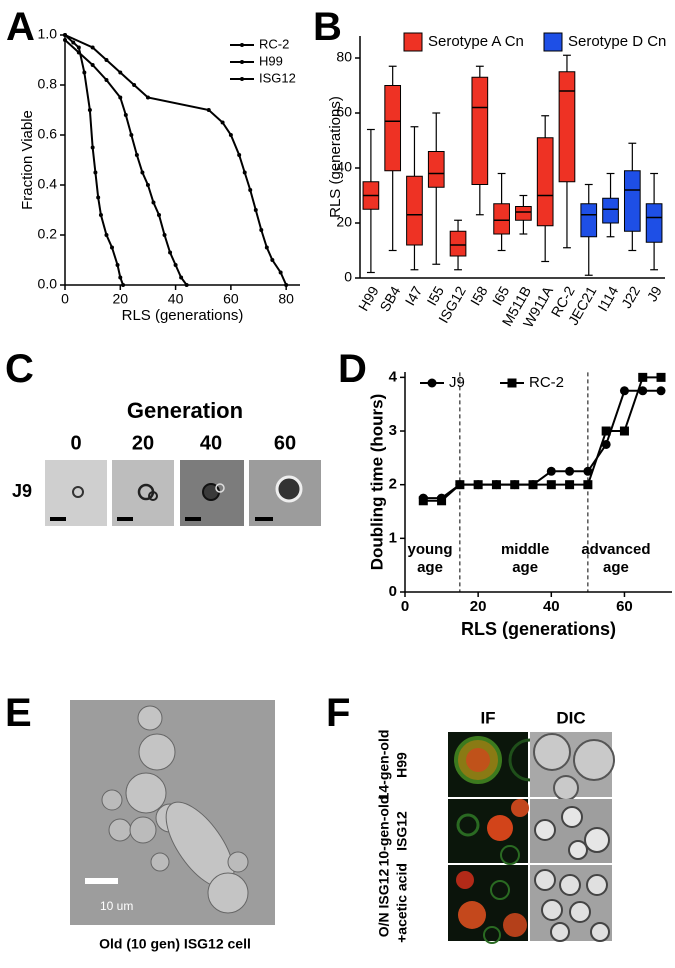  I want to click on x-tick-label: I47, so click(414, 295).